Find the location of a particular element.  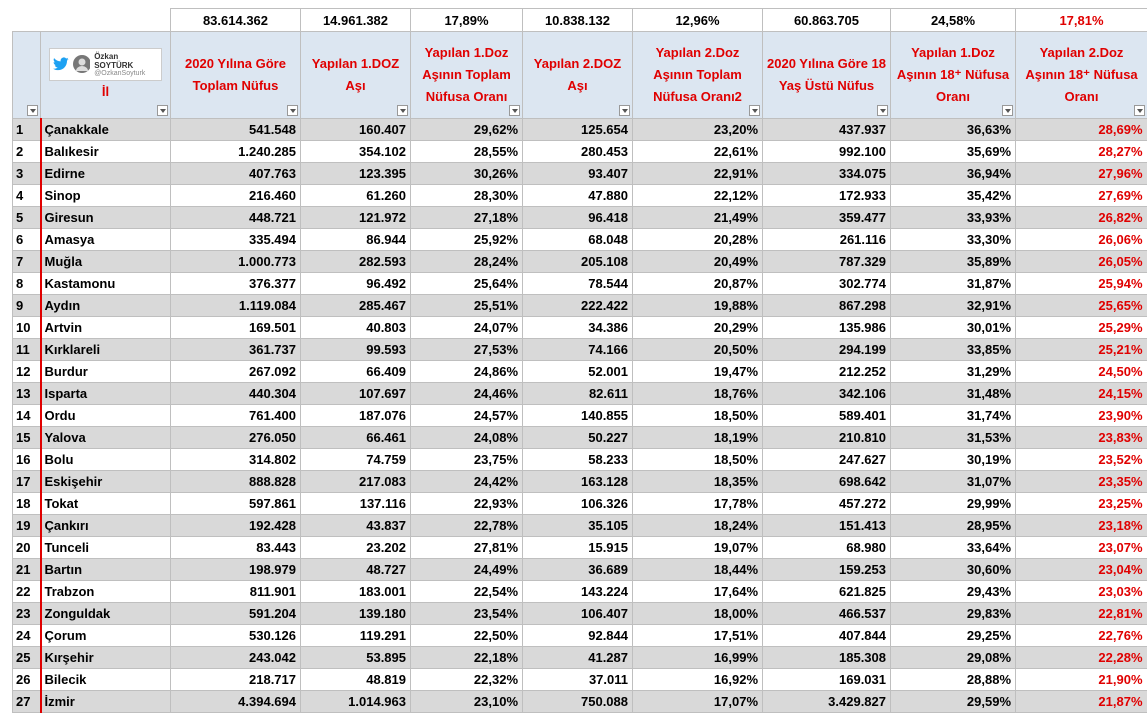

total-cell: 83.614.362 is located at coordinates (235, 20).